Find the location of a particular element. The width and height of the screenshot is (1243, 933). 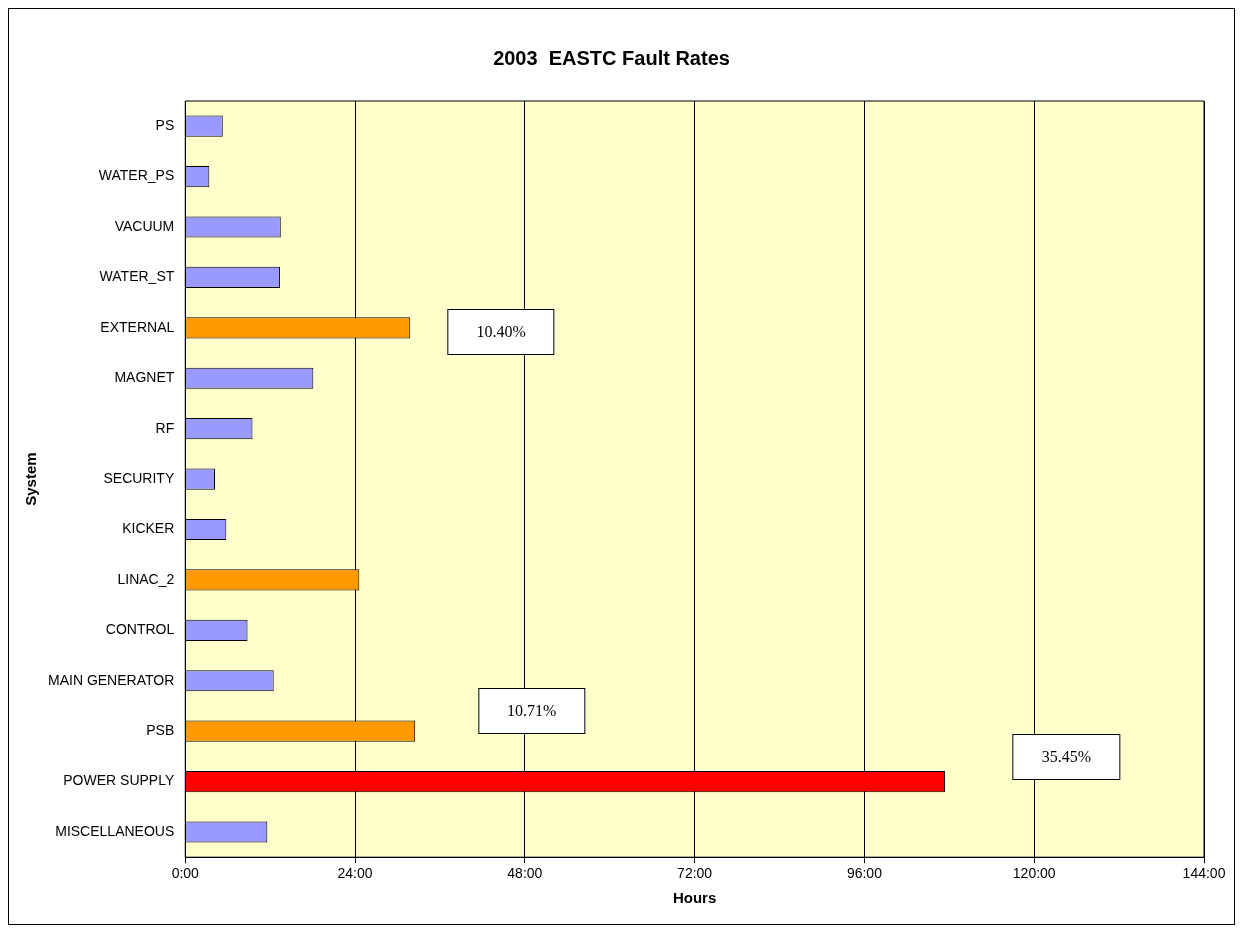

y-tick-label: PS is located at coordinates (165, 125).